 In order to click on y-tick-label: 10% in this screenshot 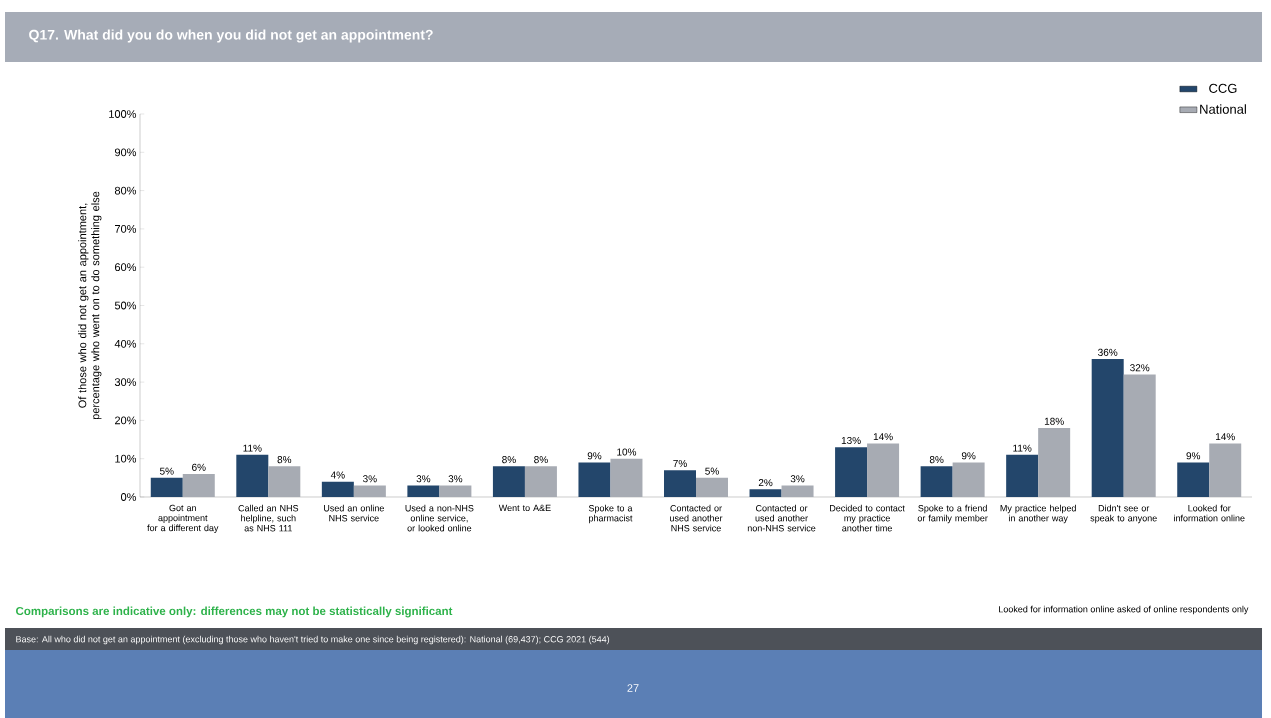, I will do `click(126, 458)`.